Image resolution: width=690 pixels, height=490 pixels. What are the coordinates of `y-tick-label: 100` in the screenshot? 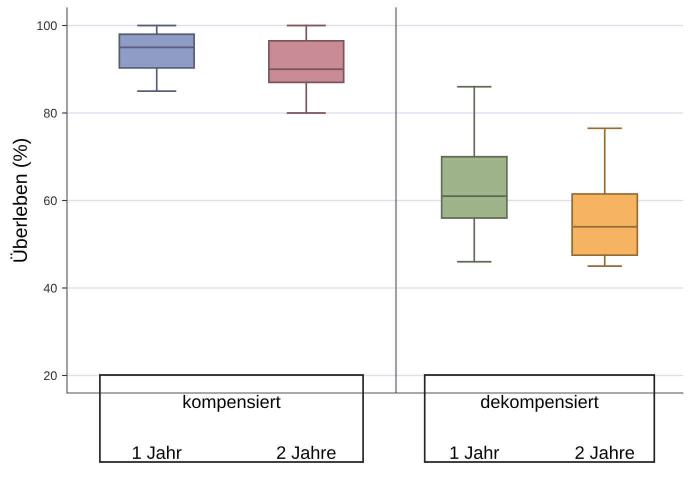 It's located at (47, 25).